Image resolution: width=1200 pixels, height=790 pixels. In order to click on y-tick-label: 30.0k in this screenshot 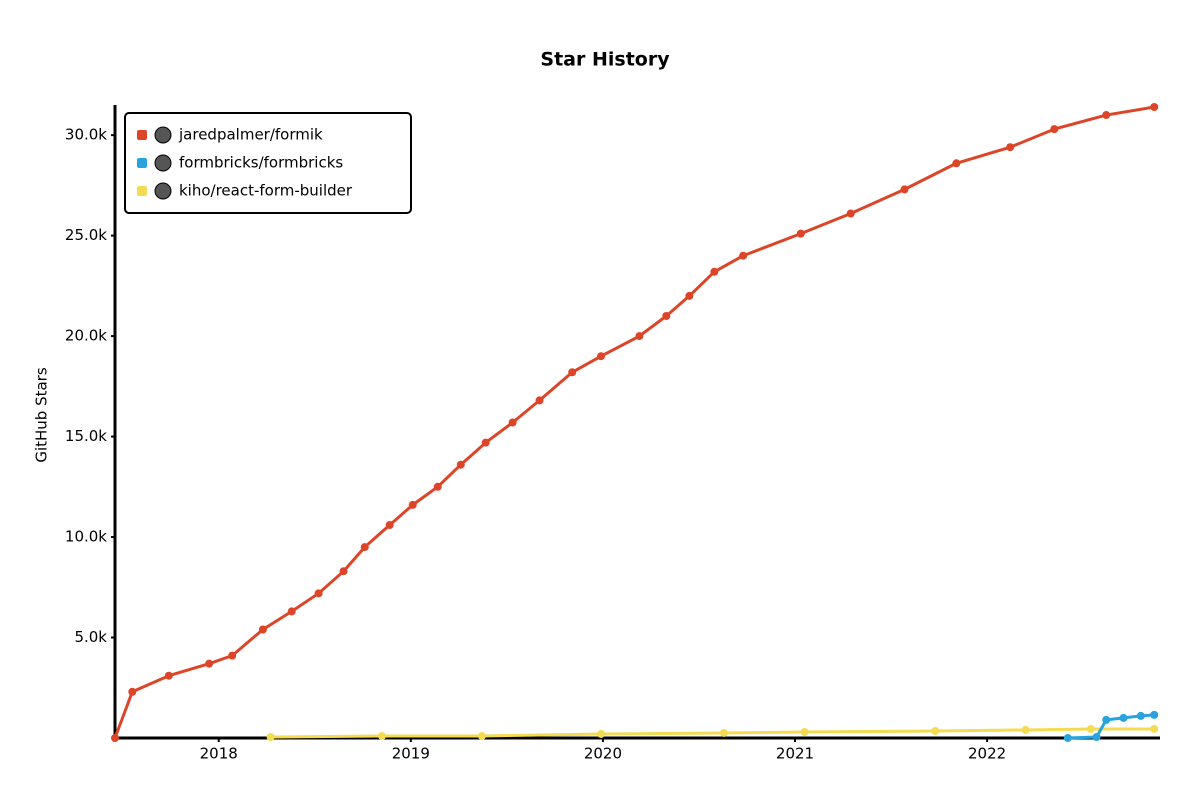, I will do `click(86, 135)`.